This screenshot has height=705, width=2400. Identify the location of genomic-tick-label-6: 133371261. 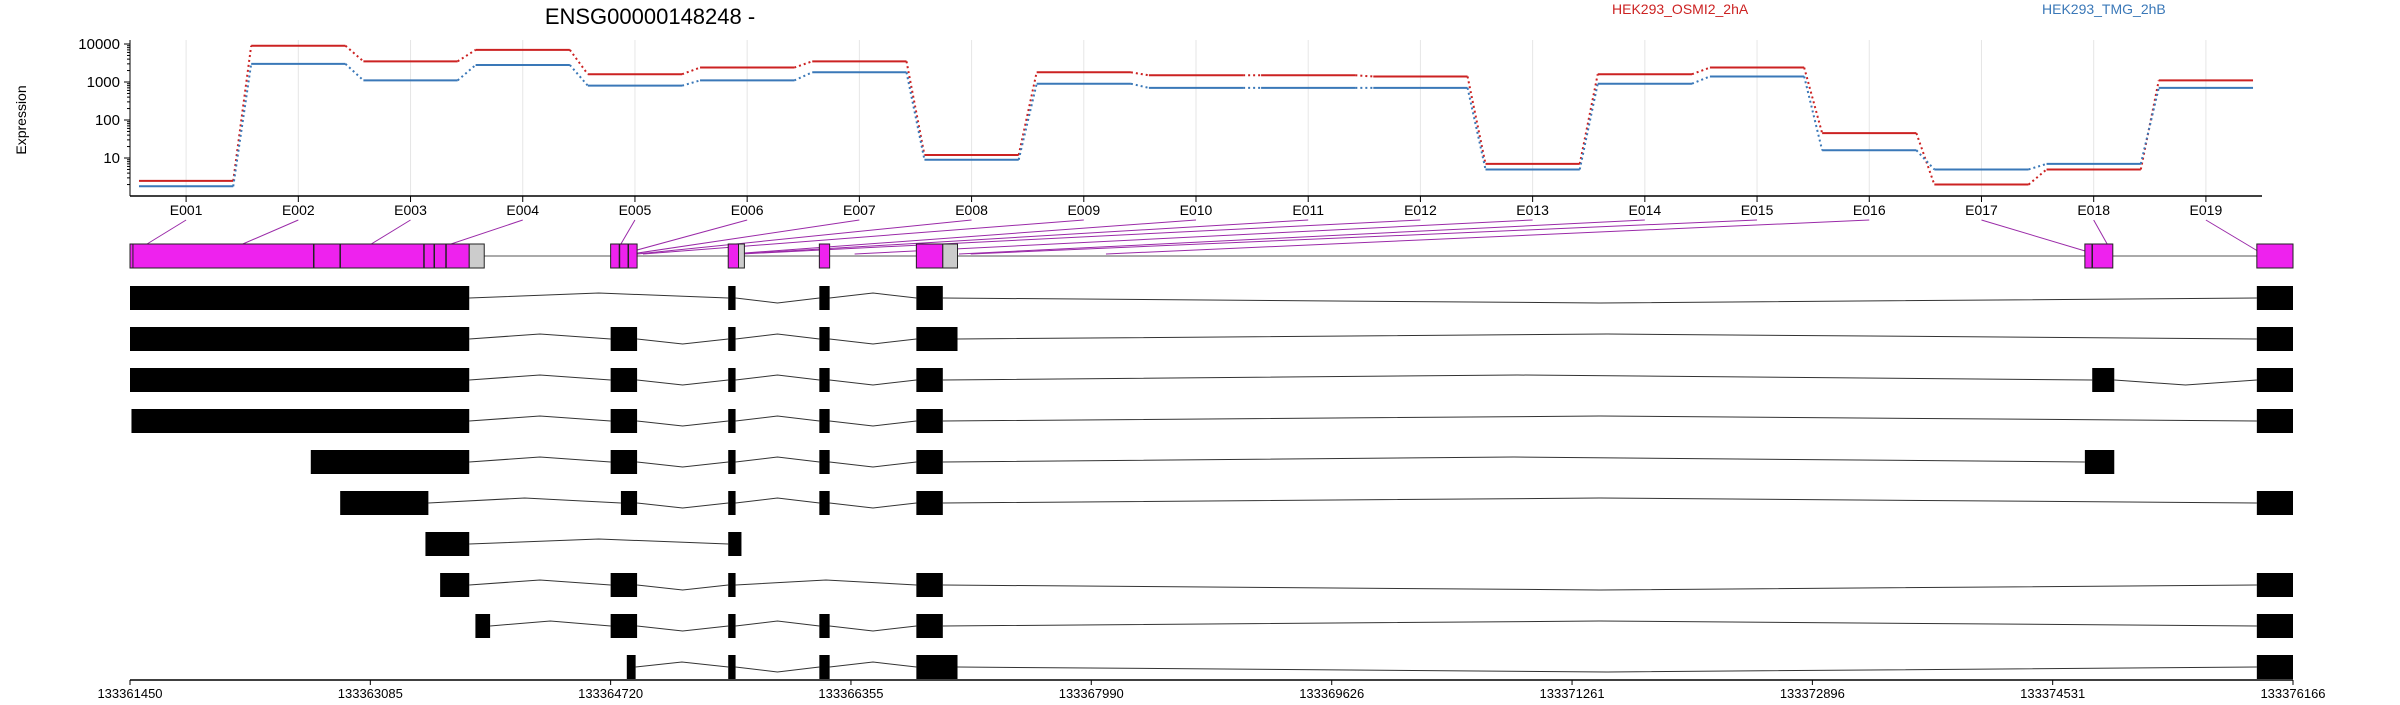
(1572, 693).